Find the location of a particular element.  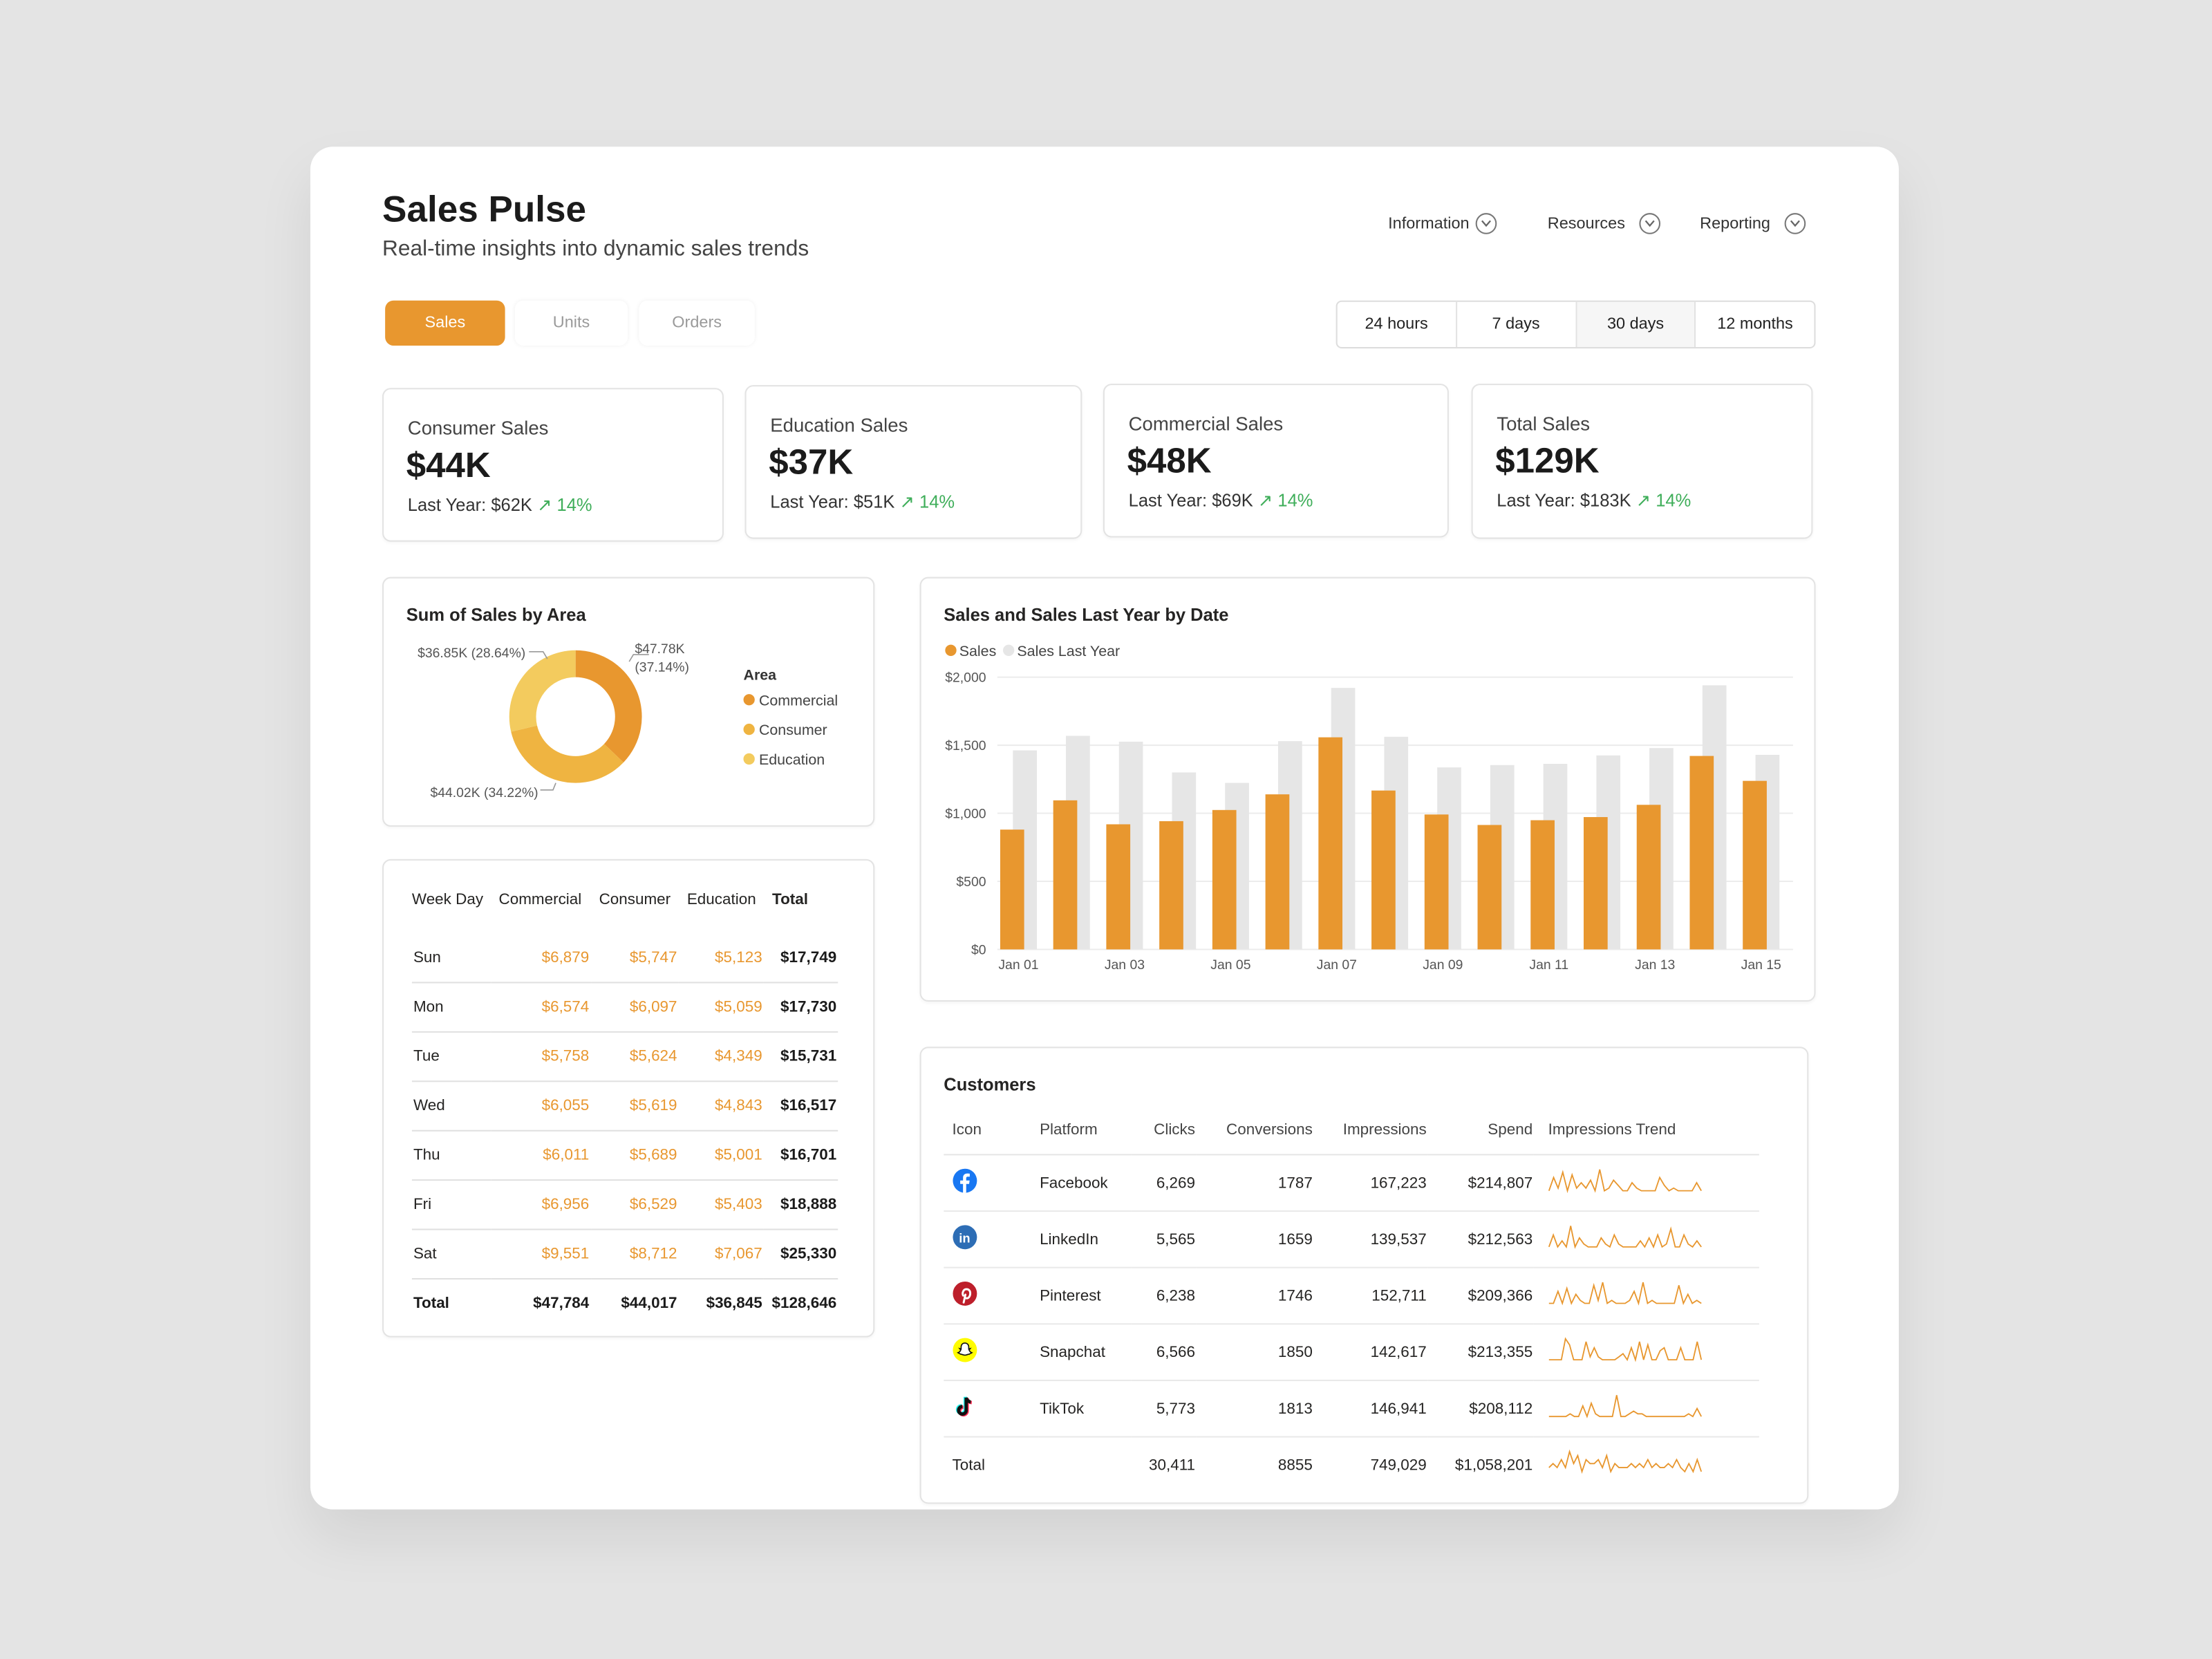

icon-cell: in is located at coordinates (992, 1239).